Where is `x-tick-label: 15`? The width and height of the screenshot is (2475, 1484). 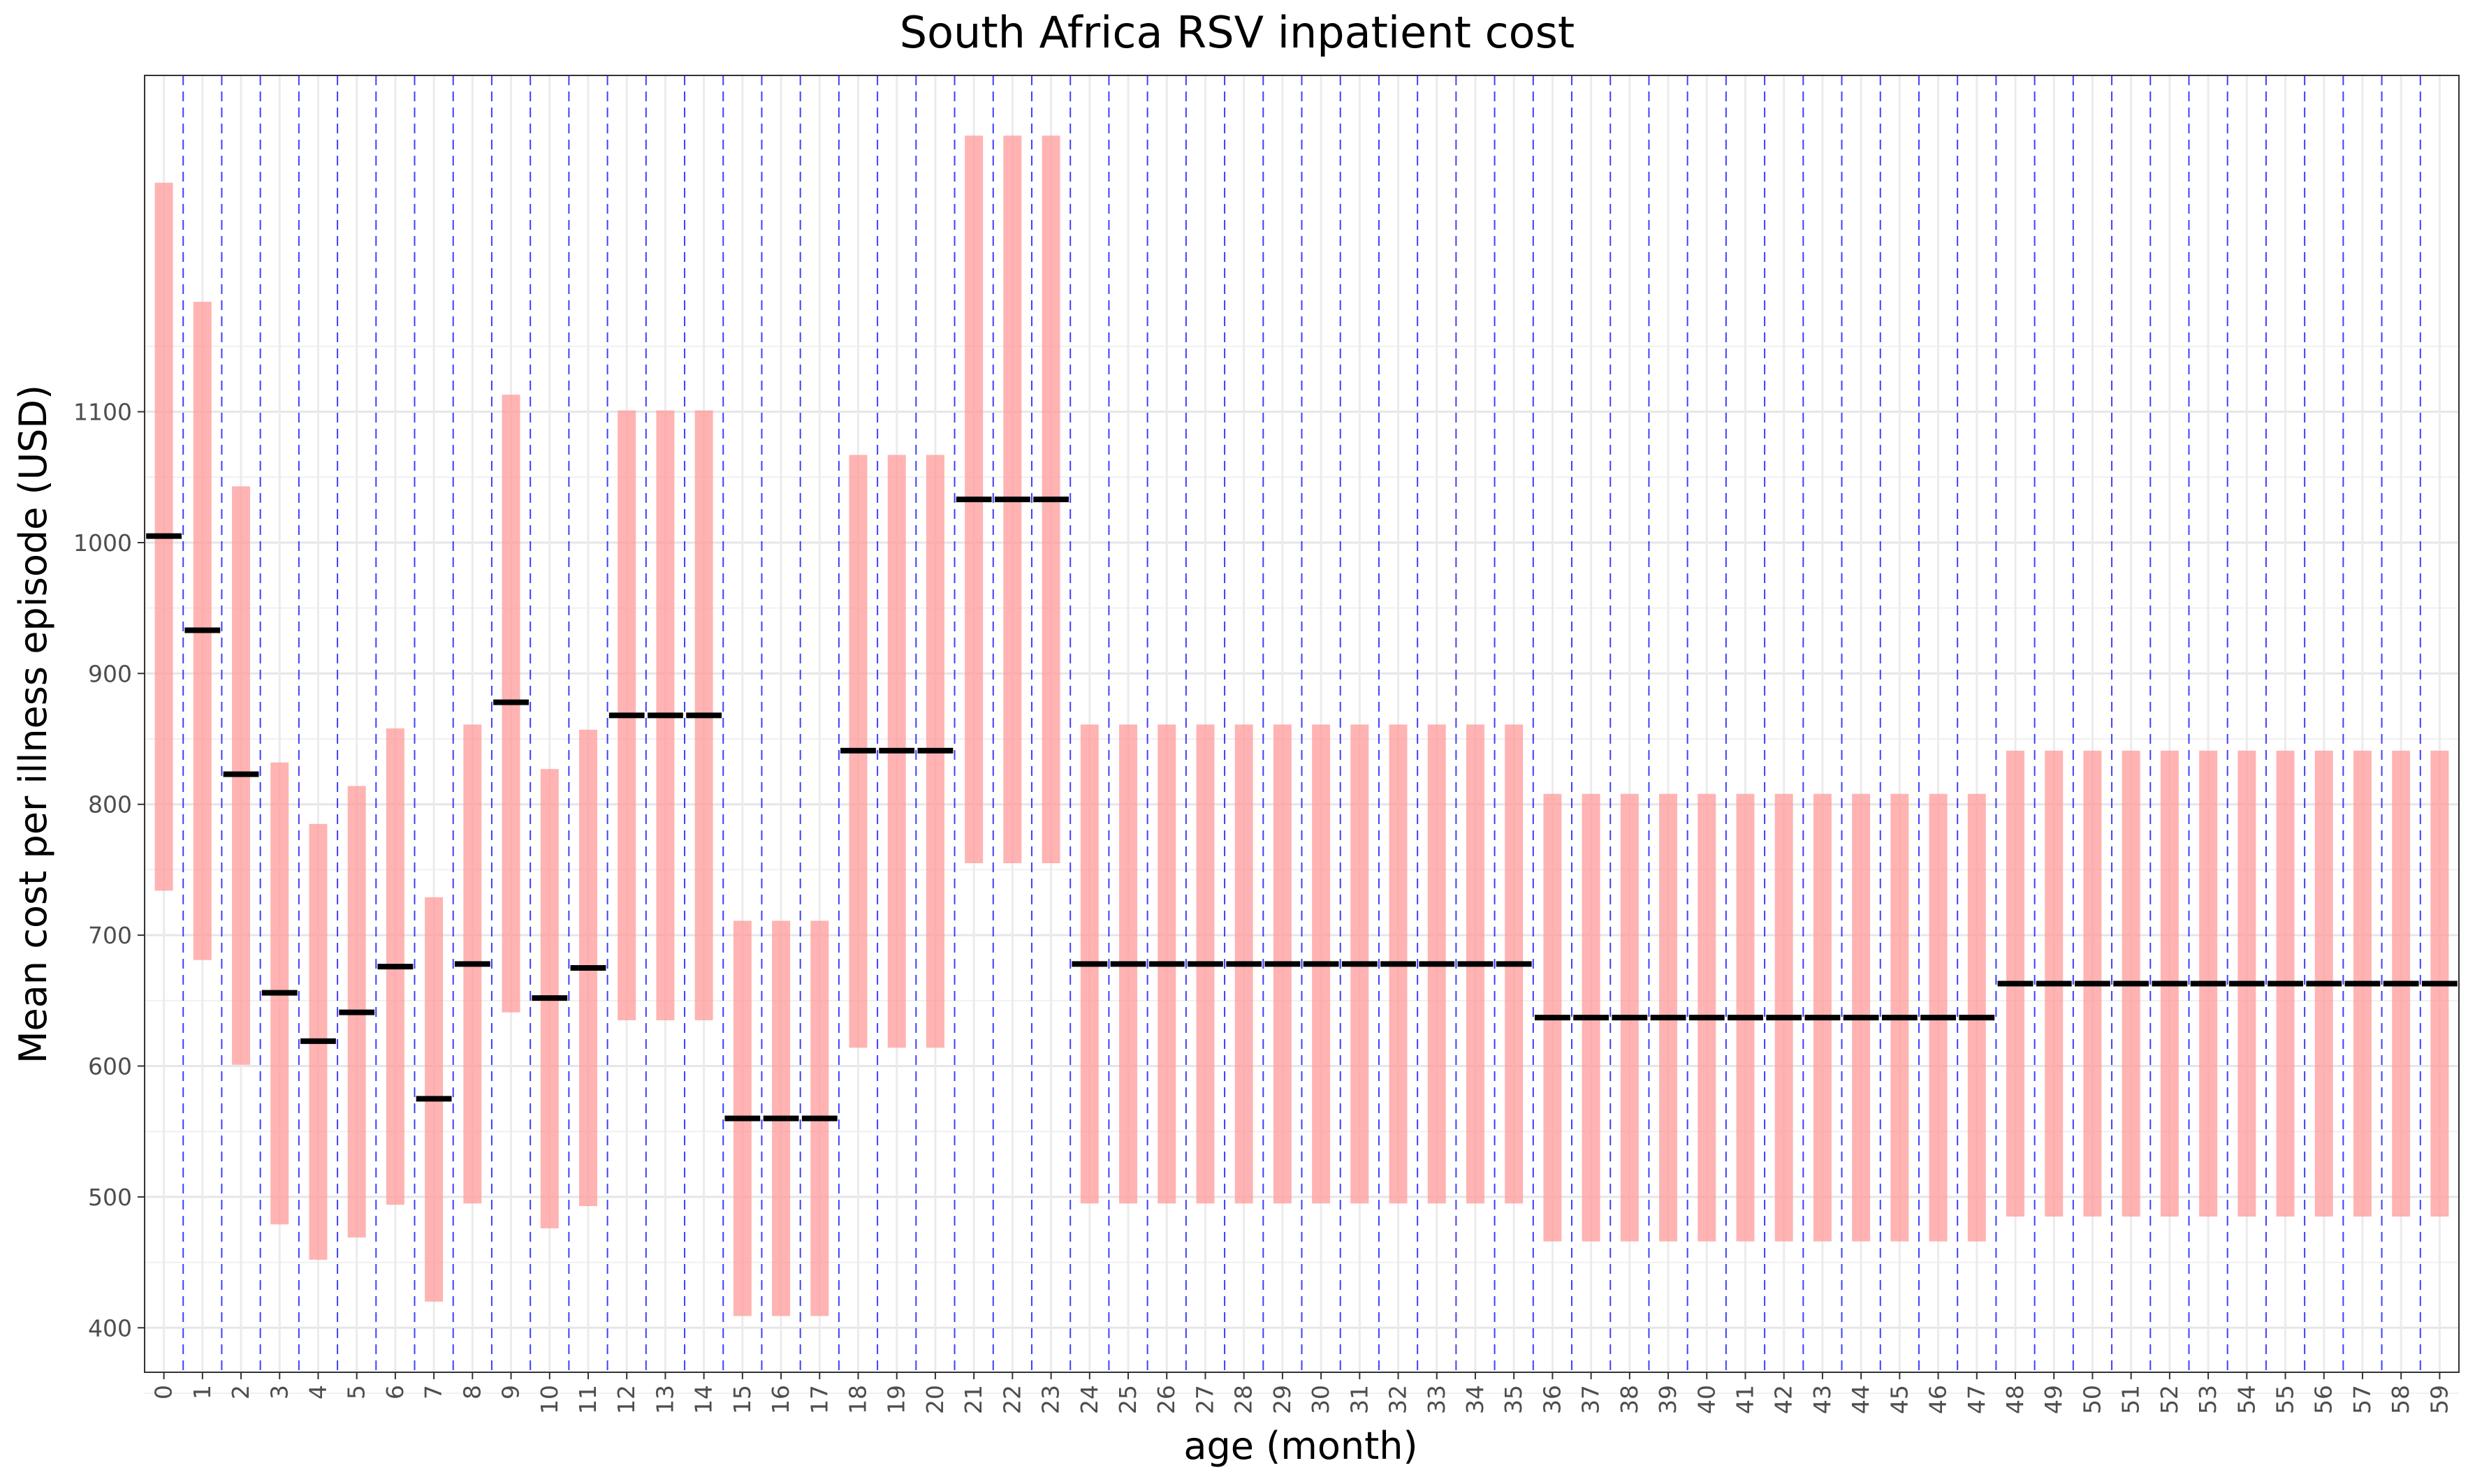 x-tick-label: 15 is located at coordinates (742, 1399).